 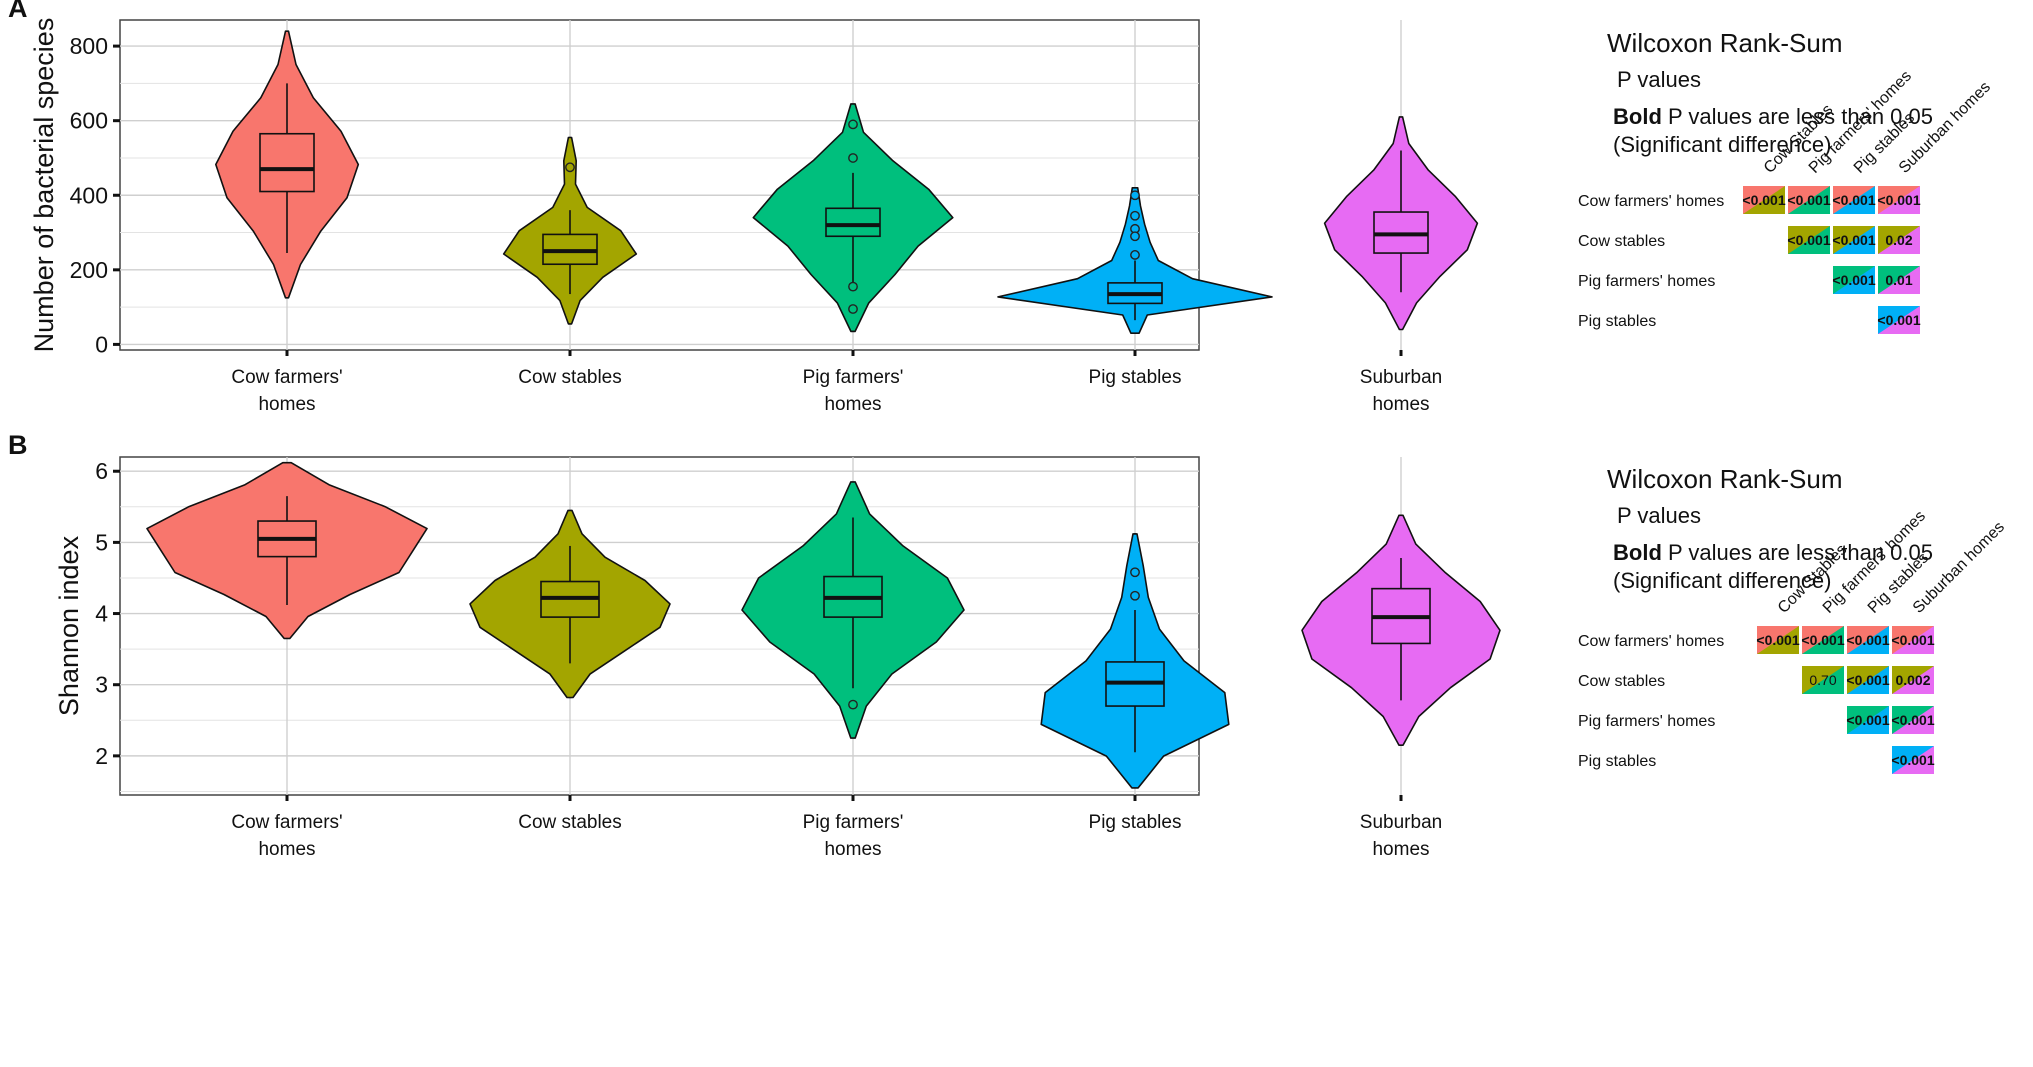 What do you see at coordinates (89, 270) in the screenshot?
I see `y-tick-label: 200` at bounding box center [89, 270].